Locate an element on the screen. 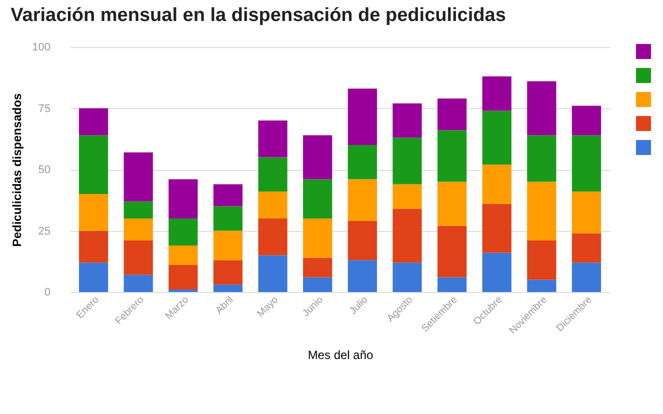  y-tick-label: 25 is located at coordinates (44, 231).